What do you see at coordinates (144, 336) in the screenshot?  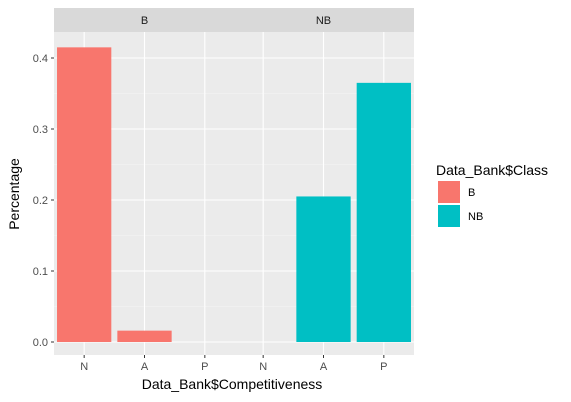 I see `bar-B-A` at bounding box center [144, 336].